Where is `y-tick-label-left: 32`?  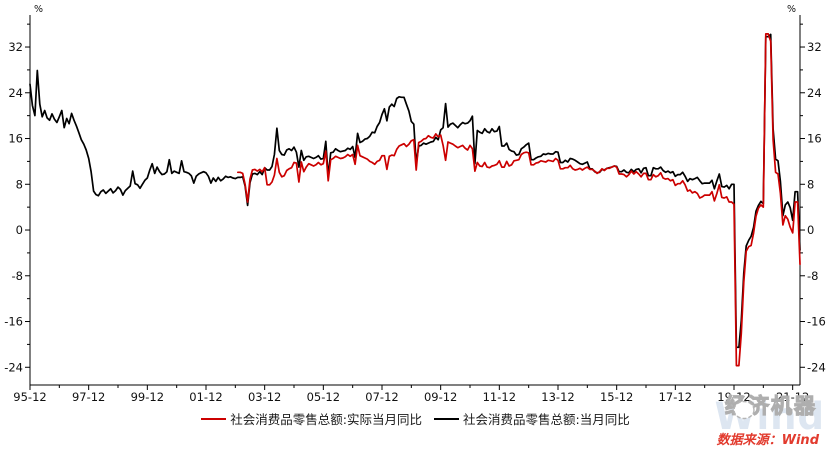 y-tick-label-left: 32 is located at coordinates (15, 47).